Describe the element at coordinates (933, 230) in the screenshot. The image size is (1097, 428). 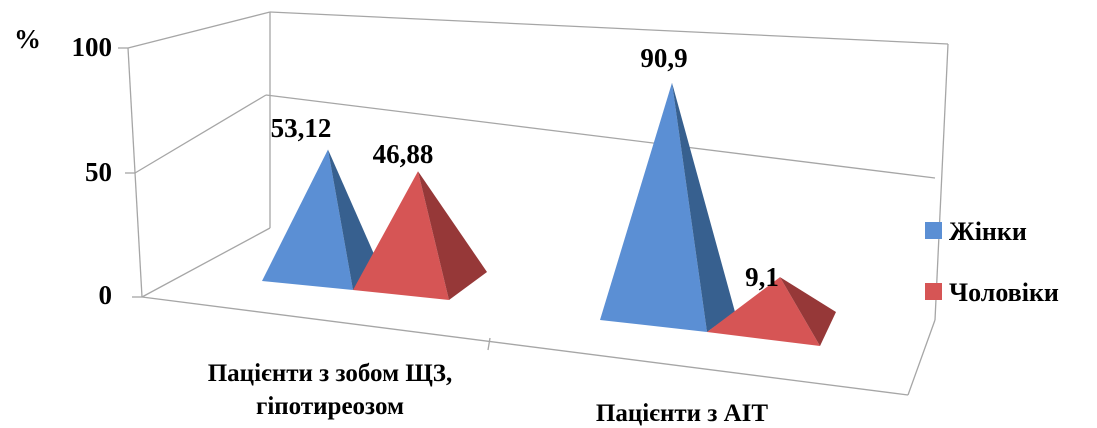
I see `legend-swatch-zhinky` at that location.